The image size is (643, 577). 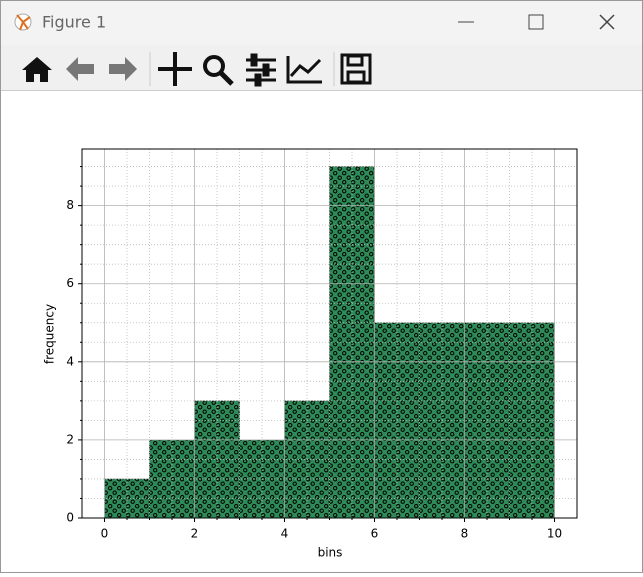 What do you see at coordinates (70, 205) in the screenshot?
I see `y-tick-label: 8` at bounding box center [70, 205].